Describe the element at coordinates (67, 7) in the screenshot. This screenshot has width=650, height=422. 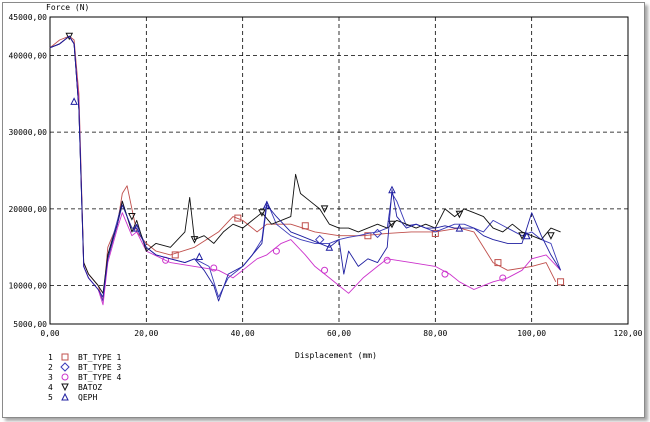
I see `y-axis-label: Force (N)` at that location.